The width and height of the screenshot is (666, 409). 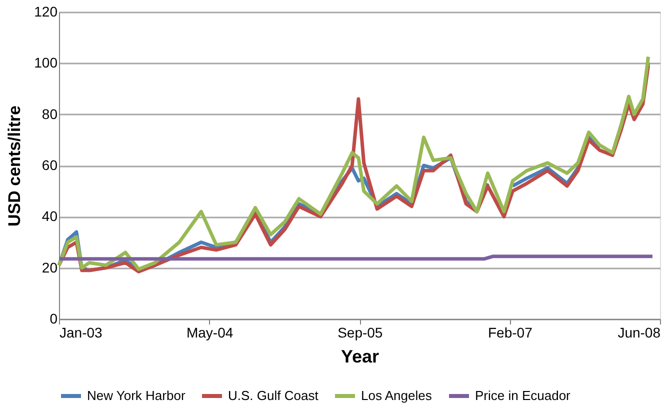 I want to click on legend-label: Los Angeles, so click(x=396, y=395).